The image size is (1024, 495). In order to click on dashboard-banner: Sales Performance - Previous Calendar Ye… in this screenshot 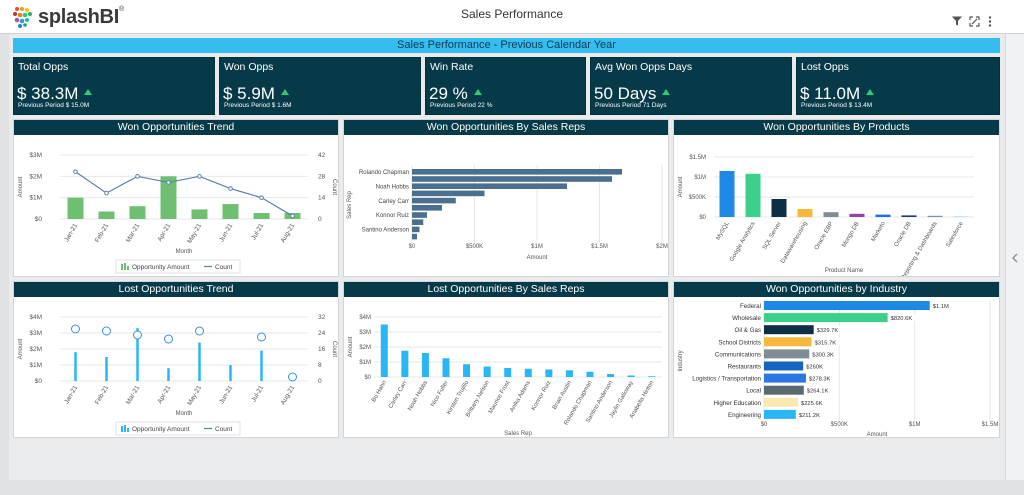, I will do `click(506, 45)`.